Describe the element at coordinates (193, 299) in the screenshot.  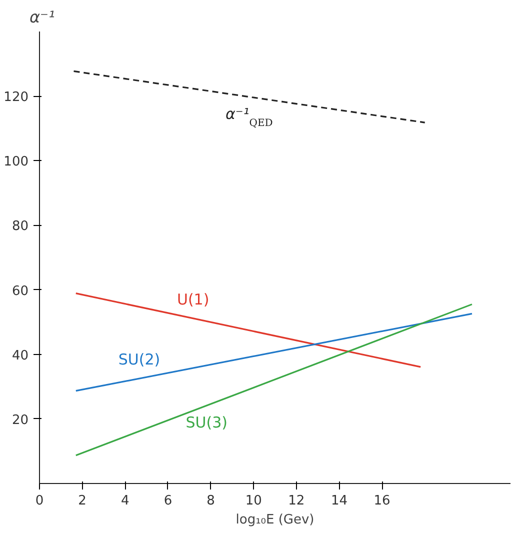
I see `series-label: U(1)` at that location.